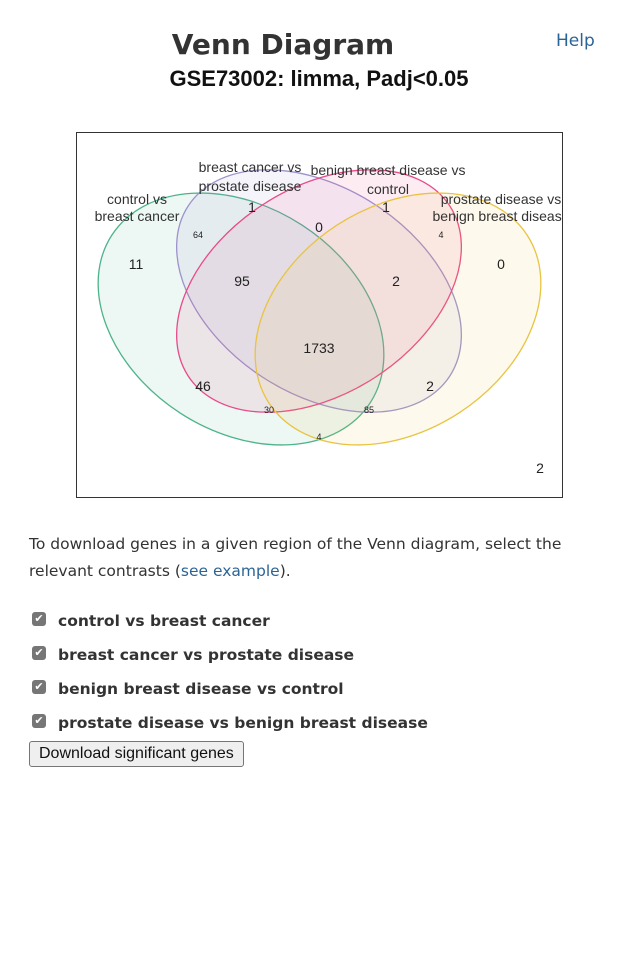 Image resolution: width=638 pixels, height=969 pixels. Describe the element at coordinates (206, 655) in the screenshot. I see `contrast-label: breast cancer vs prostate disease` at that location.